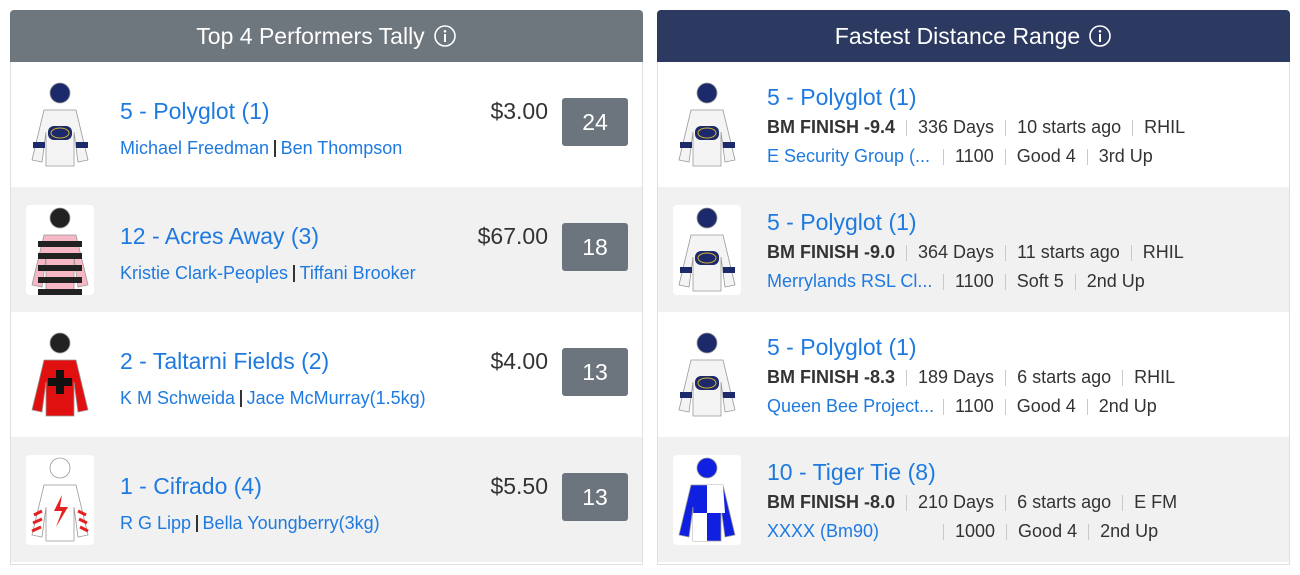  What do you see at coordinates (595, 247) in the screenshot?
I see `tally-badge: 18` at bounding box center [595, 247].